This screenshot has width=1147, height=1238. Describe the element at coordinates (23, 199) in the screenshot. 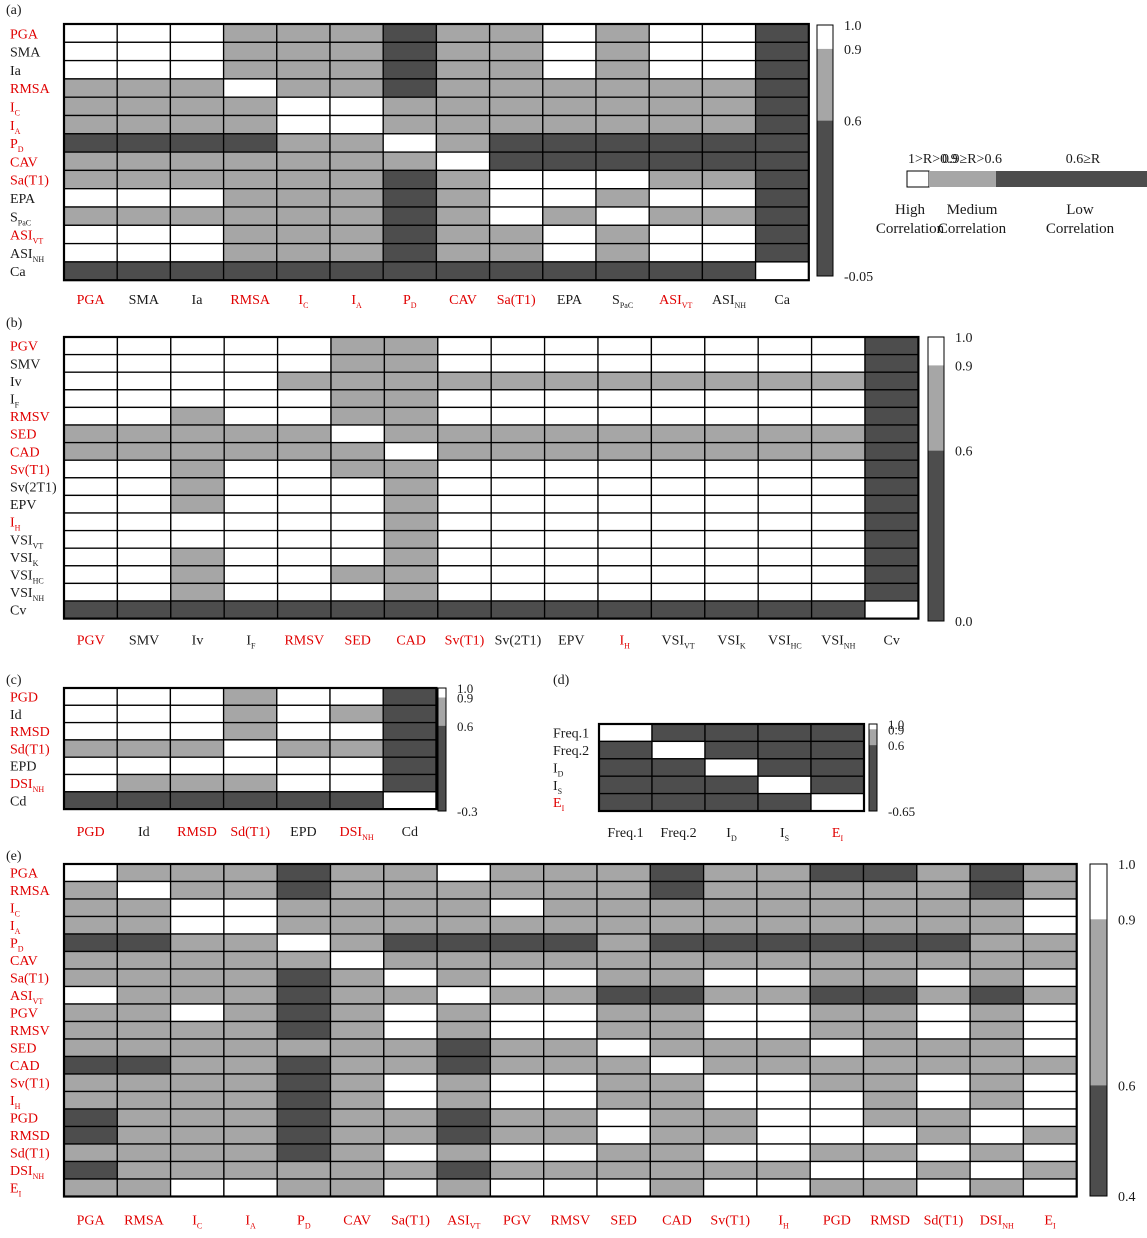

I see `row-label: EPA` at that location.